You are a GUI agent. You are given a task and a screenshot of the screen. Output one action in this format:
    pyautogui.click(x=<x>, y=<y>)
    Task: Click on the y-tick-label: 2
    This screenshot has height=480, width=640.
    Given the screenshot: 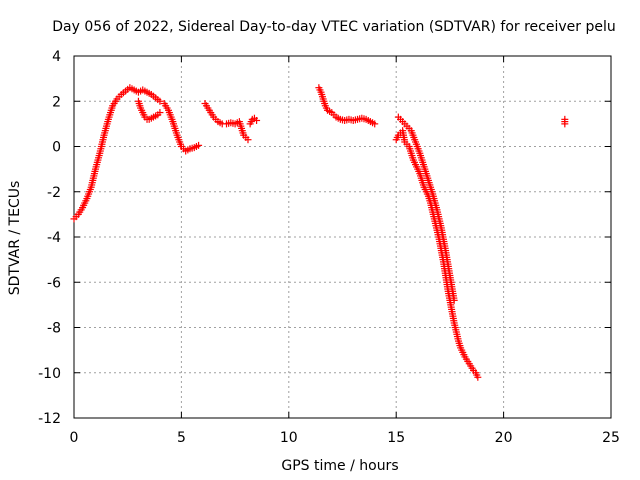 What is the action you would take?
    pyautogui.click(x=56, y=102)
    